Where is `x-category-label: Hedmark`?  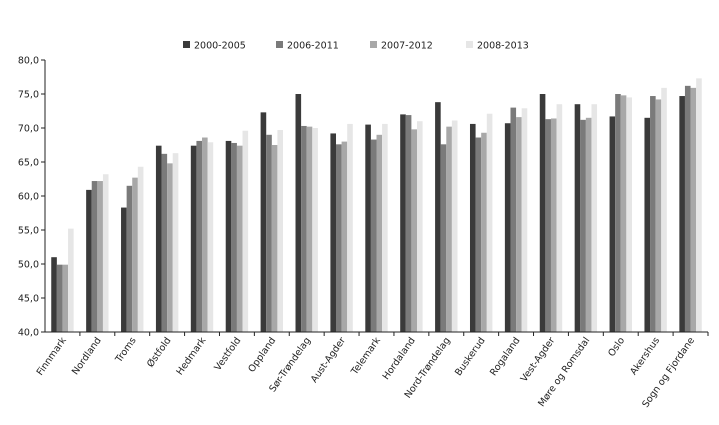
x-category-label: Hedmark is located at coordinates (192, 356).